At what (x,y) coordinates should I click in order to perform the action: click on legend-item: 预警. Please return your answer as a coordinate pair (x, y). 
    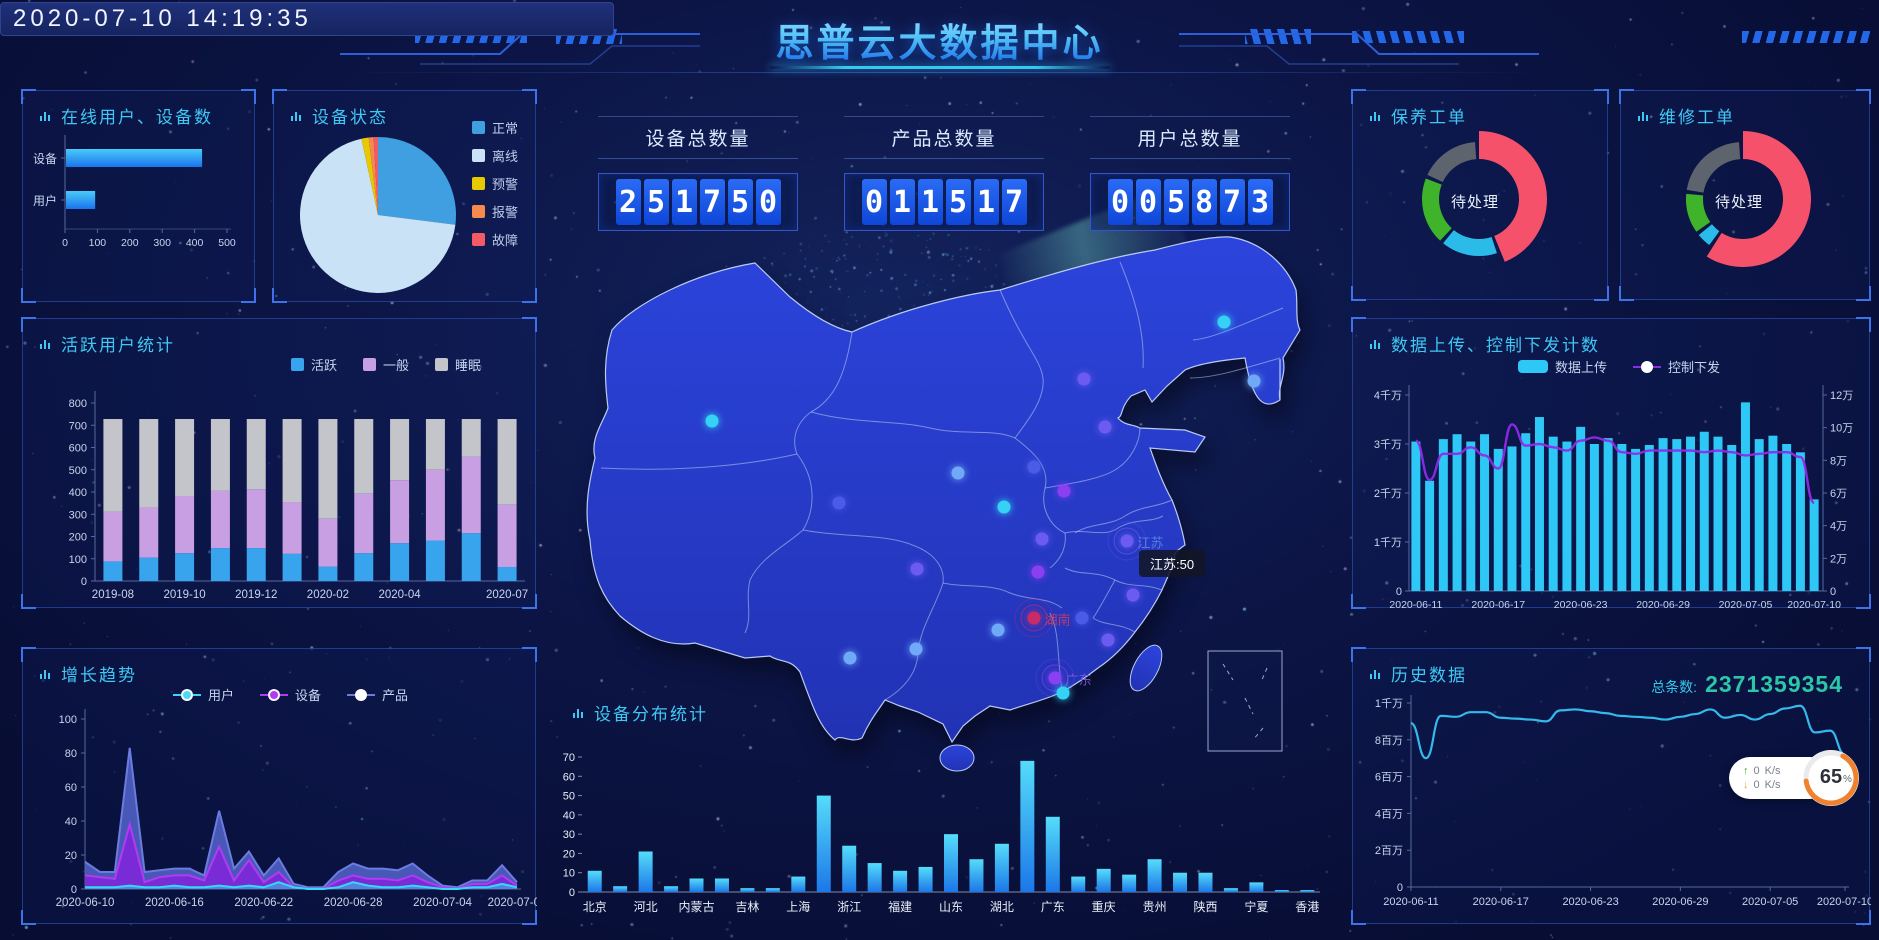
    Looking at the image, I should click on (495, 183).